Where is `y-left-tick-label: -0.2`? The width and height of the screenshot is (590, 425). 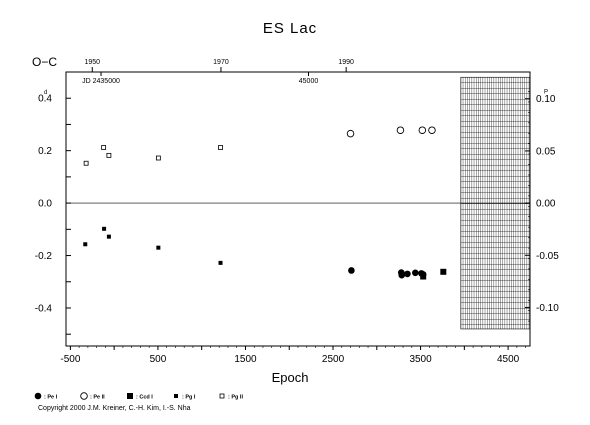
y-left-tick-label: -0.2 is located at coordinates (44, 256).